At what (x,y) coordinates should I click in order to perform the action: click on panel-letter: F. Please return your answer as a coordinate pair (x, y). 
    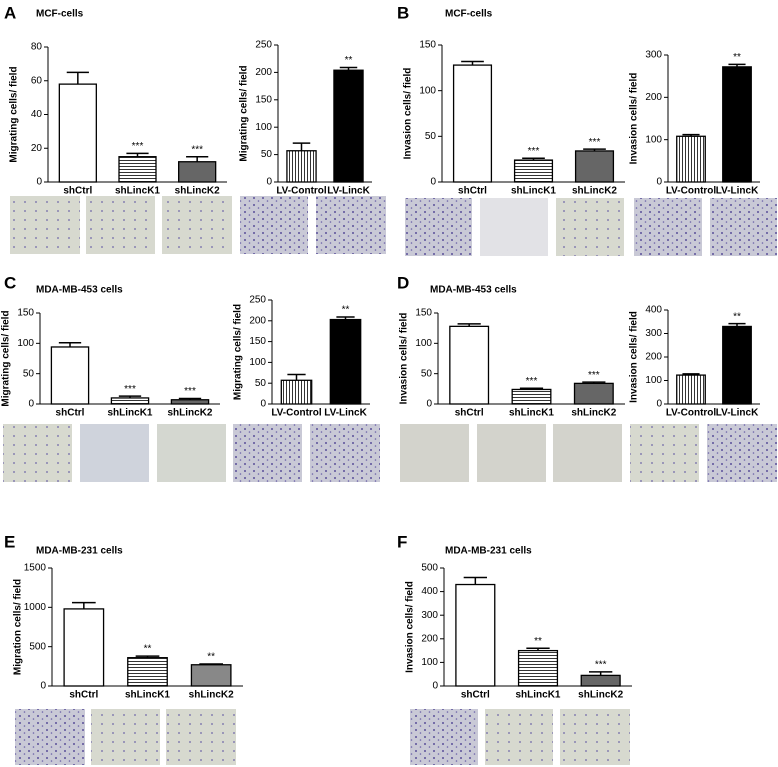
    Looking at the image, I should click on (402, 541).